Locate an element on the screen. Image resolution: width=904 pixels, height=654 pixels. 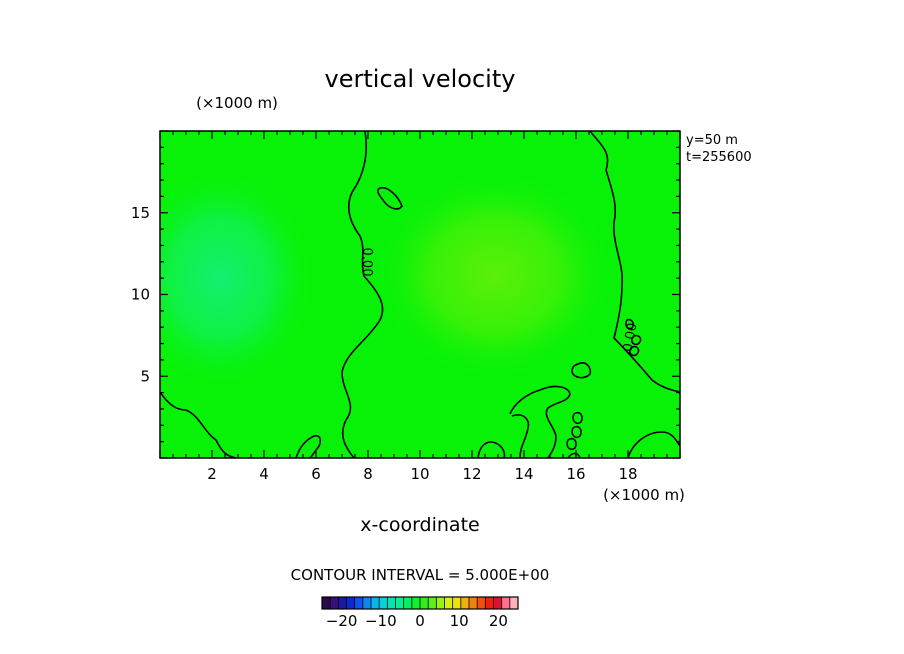
x-tick-label: 16 is located at coordinates (575, 474).